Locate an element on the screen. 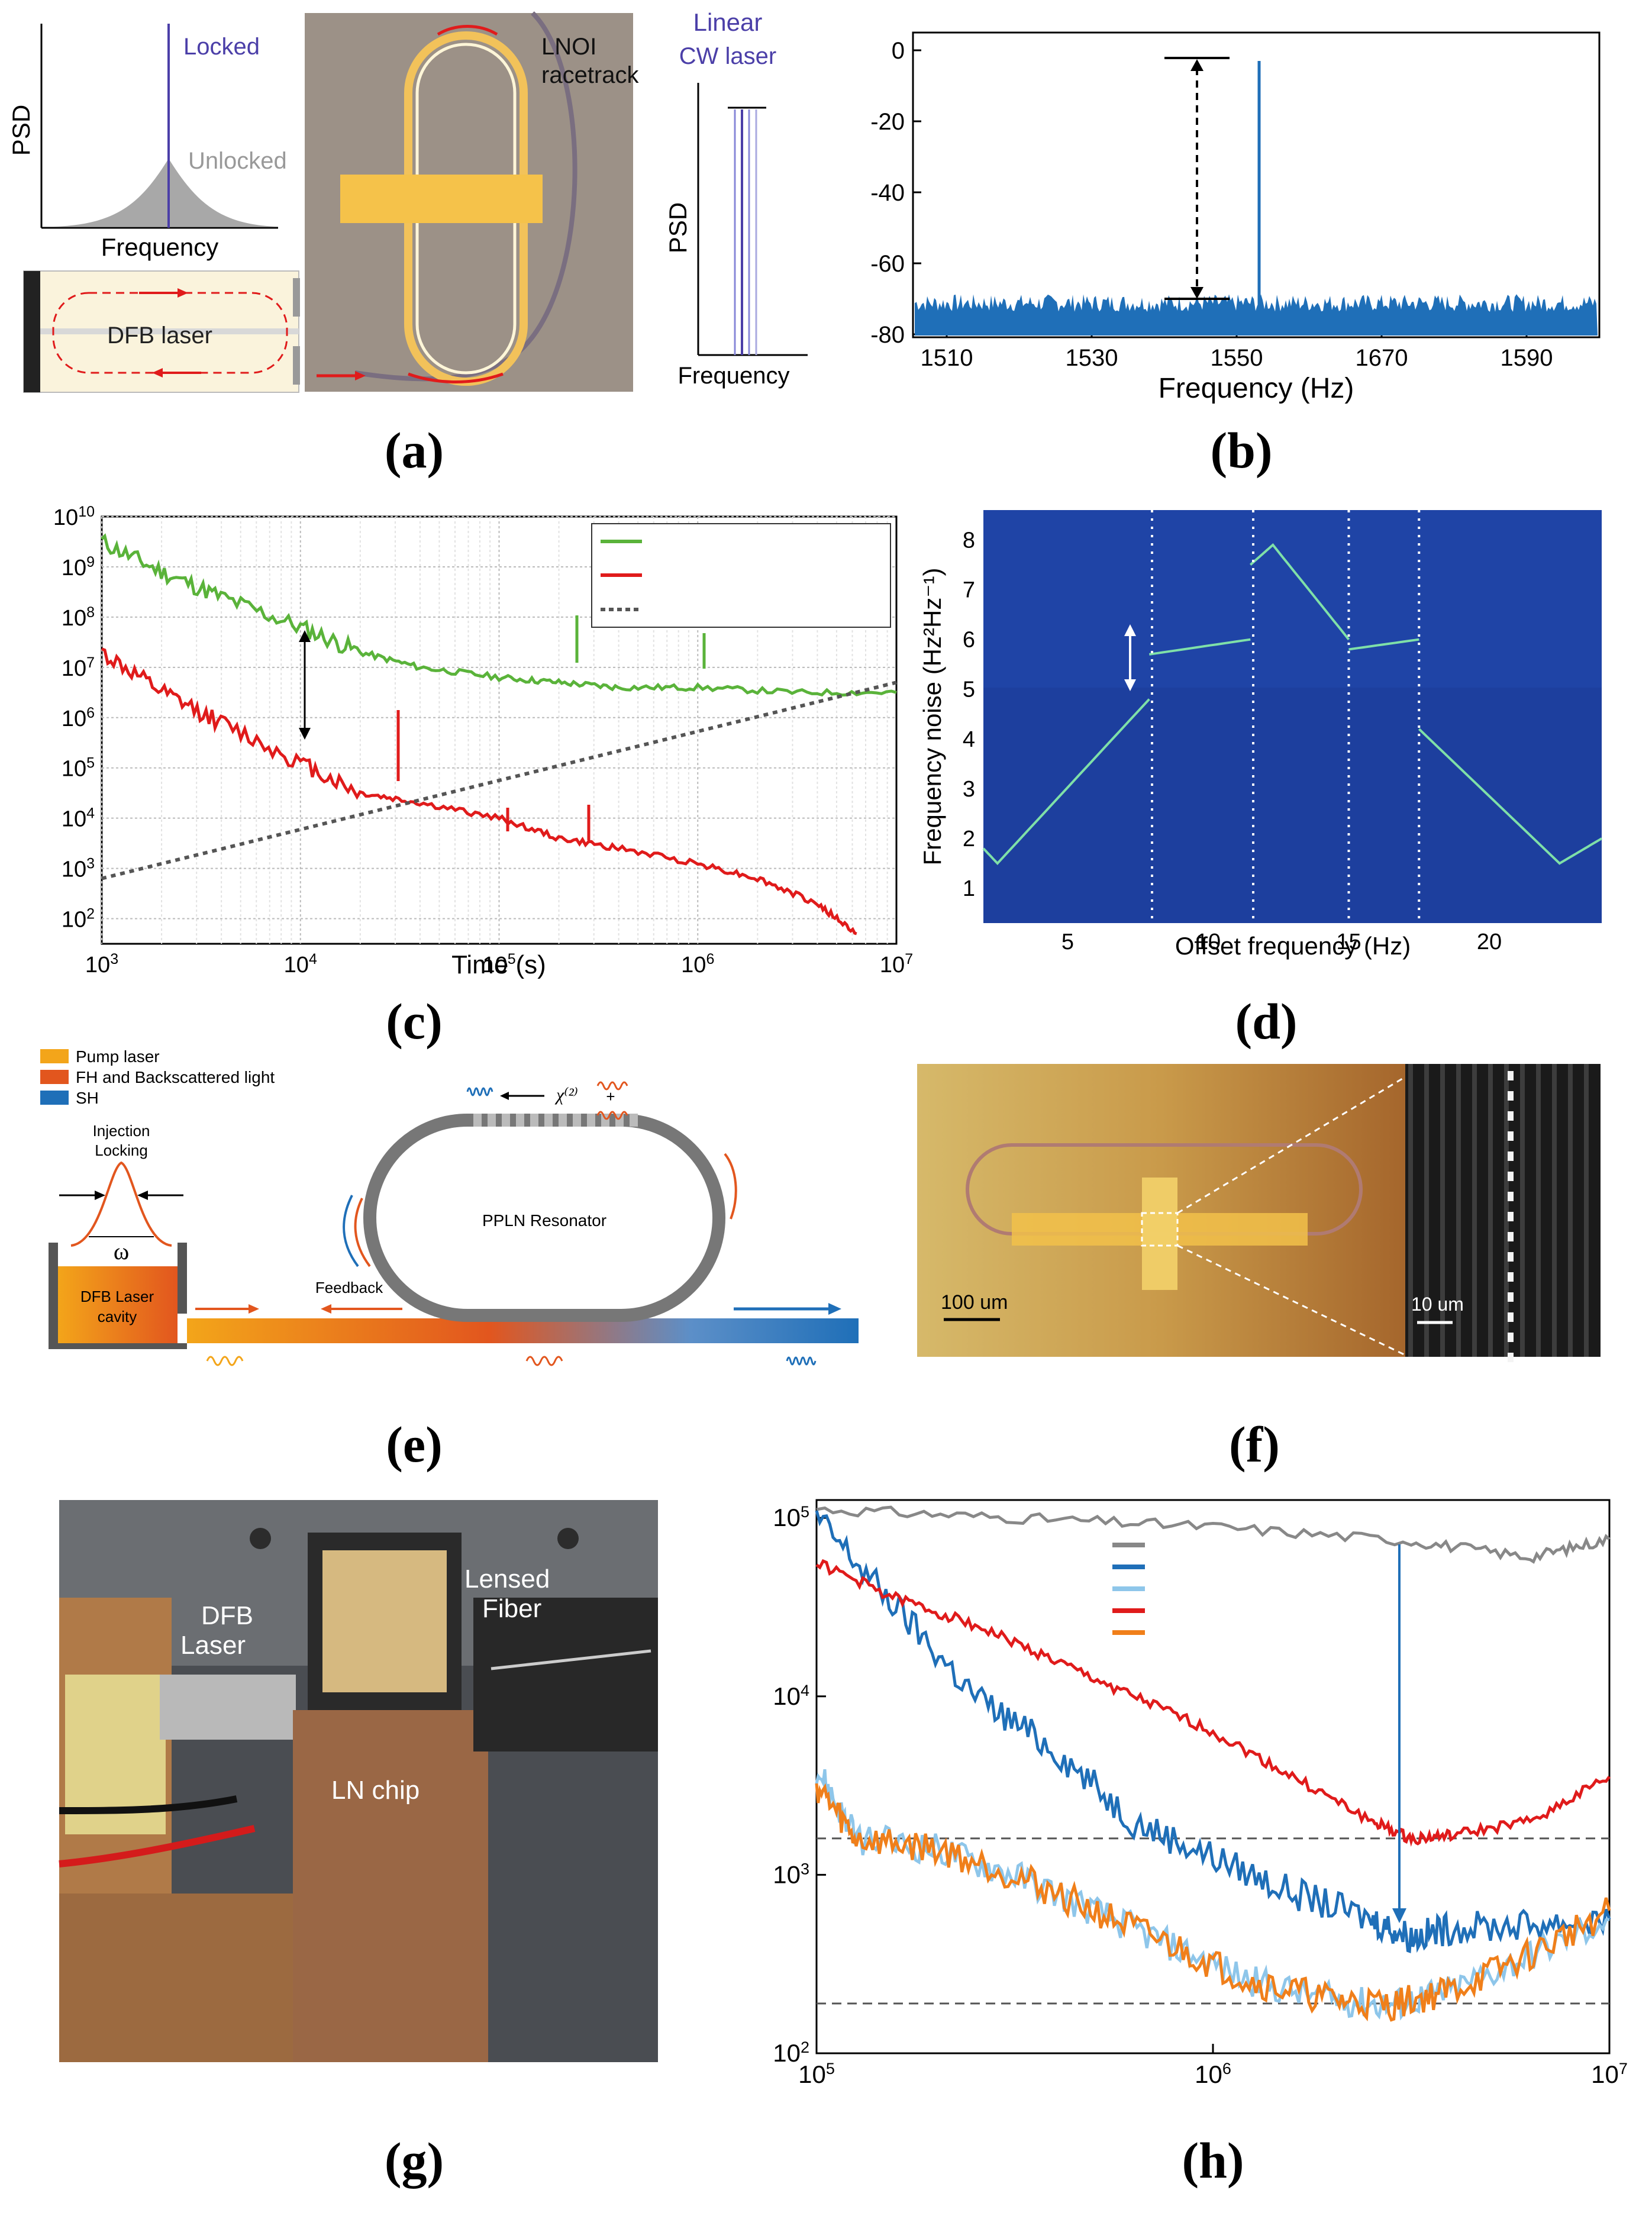  inj-arrow-right-head is located at coordinates (142, 1195).